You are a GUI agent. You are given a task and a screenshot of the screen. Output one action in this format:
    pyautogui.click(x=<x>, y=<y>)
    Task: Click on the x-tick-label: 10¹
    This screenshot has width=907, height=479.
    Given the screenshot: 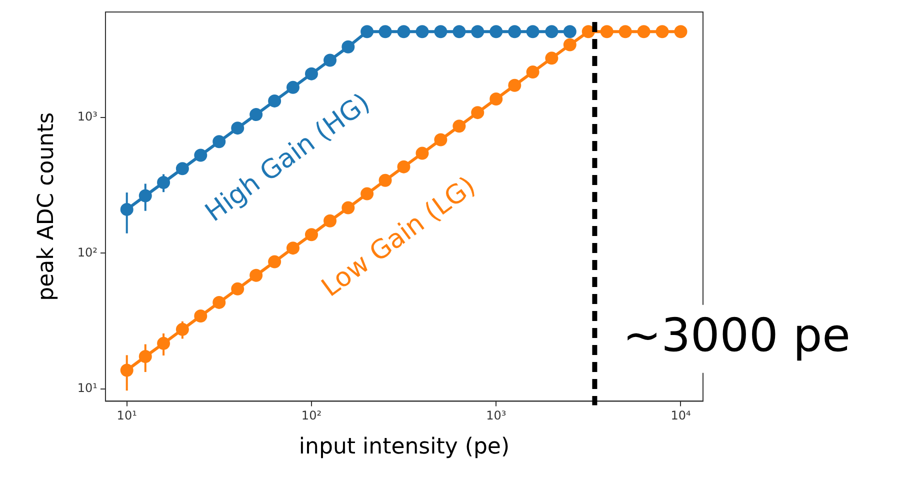 What is the action you would take?
    pyautogui.click(x=127, y=415)
    